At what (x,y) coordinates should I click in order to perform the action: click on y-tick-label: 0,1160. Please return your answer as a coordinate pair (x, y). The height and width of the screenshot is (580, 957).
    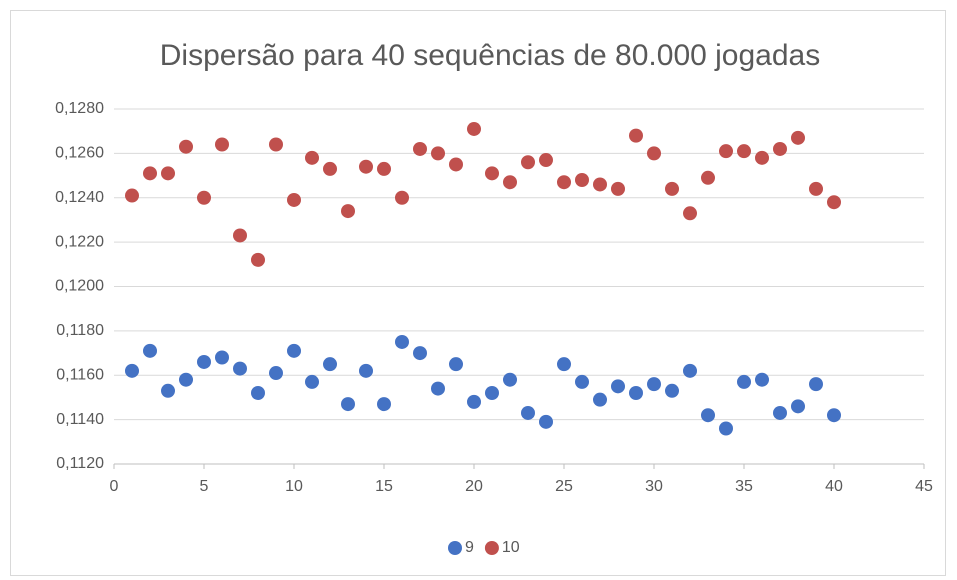
    Looking at the image, I should click on (80, 374).